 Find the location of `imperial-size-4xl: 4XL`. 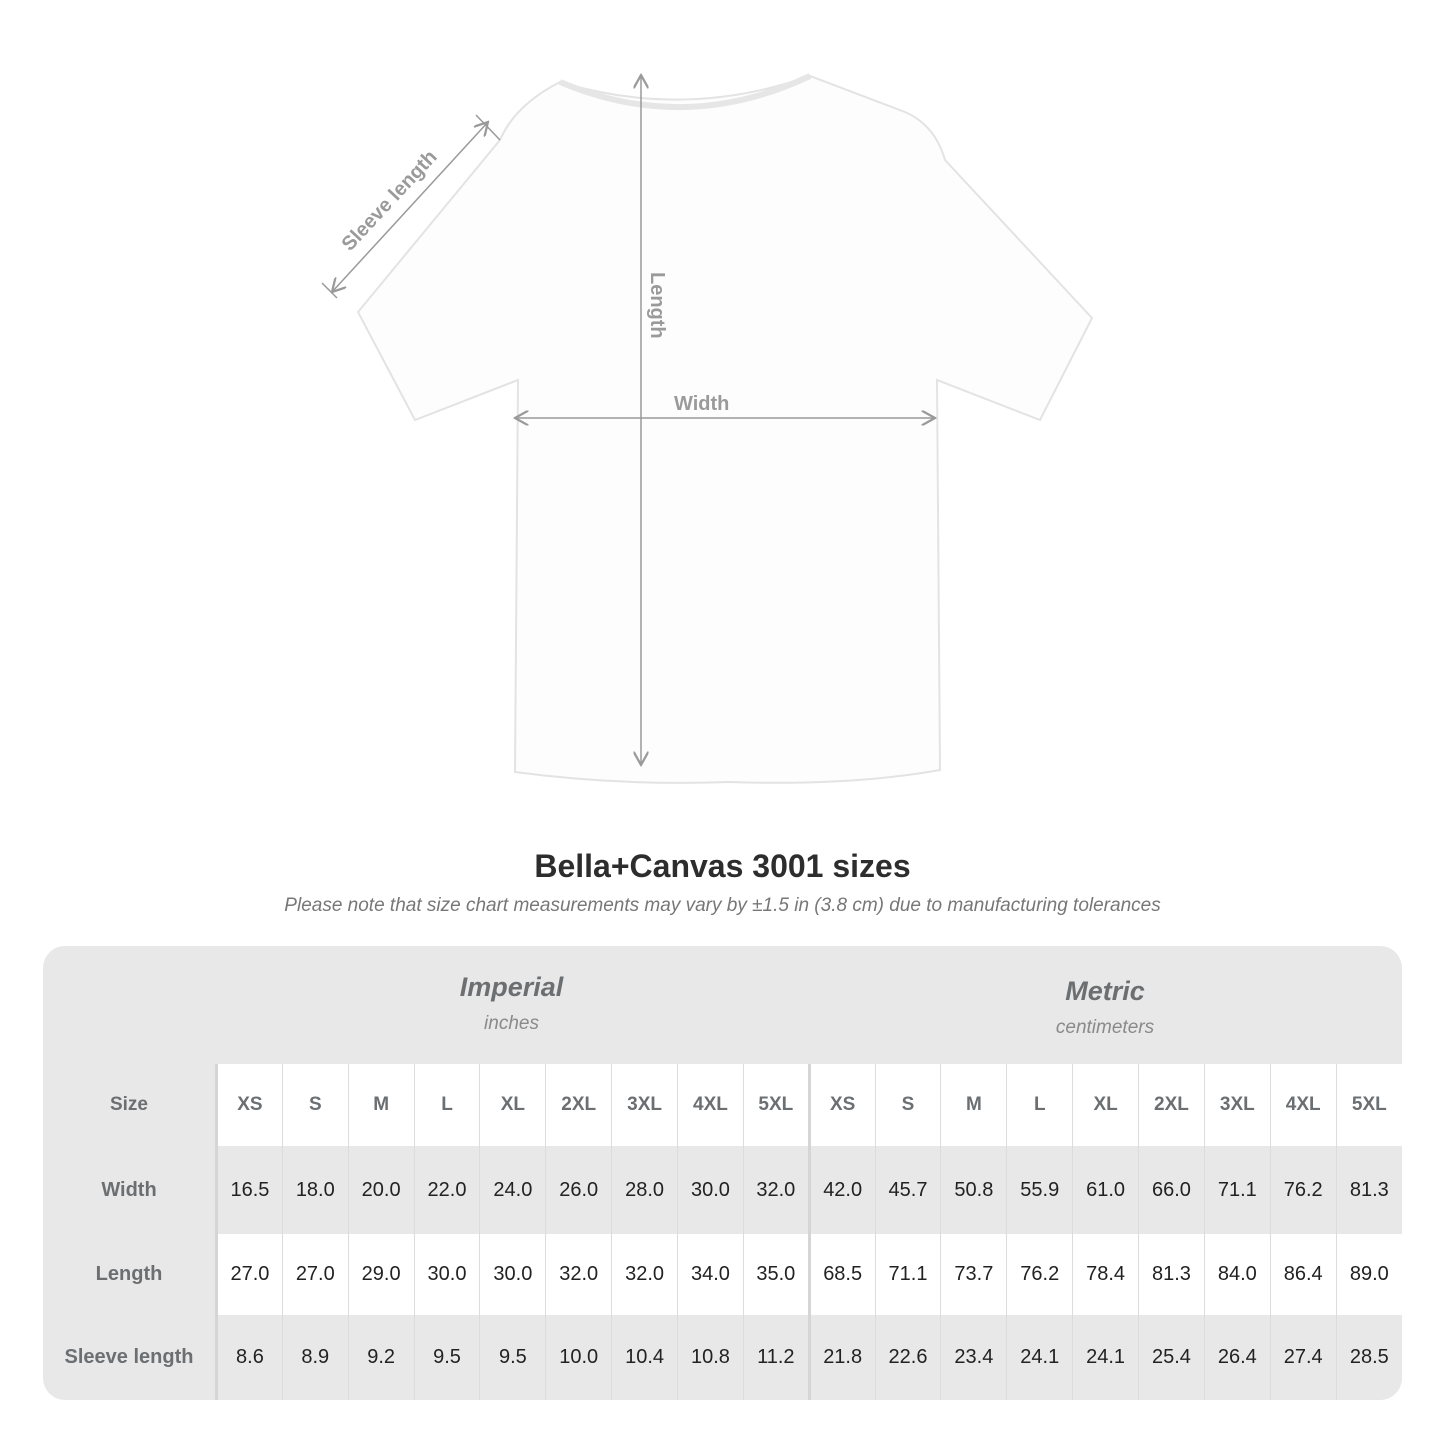

imperial-size-4xl: 4XL is located at coordinates (710, 1105).